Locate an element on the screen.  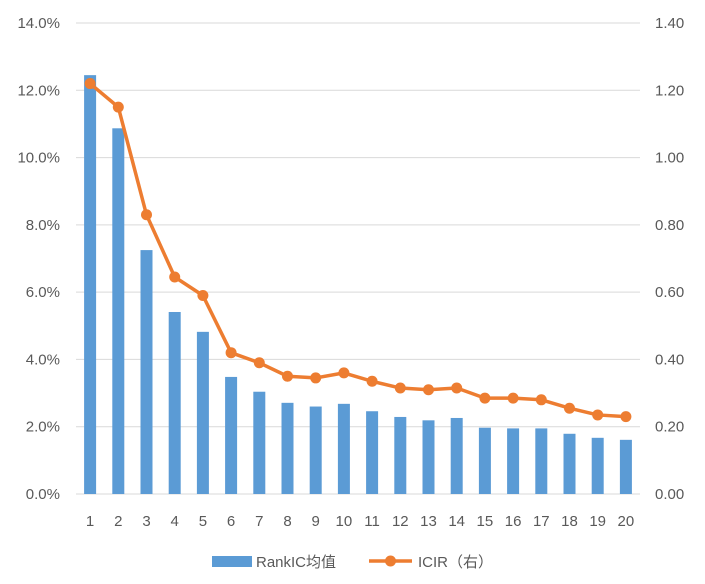
left-axis-tick-label: 10.0% is located at coordinates (38, 158).